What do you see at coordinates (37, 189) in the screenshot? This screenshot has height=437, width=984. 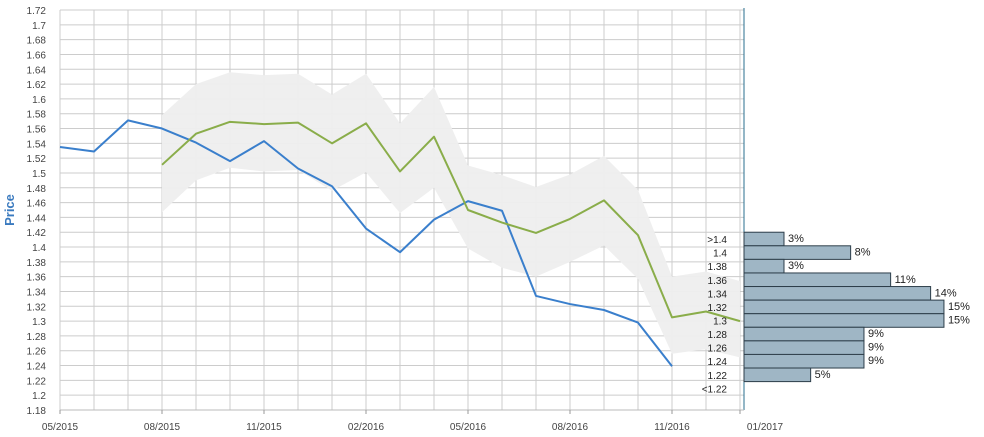 I see `y-tick-label: 1.48` at bounding box center [37, 189].